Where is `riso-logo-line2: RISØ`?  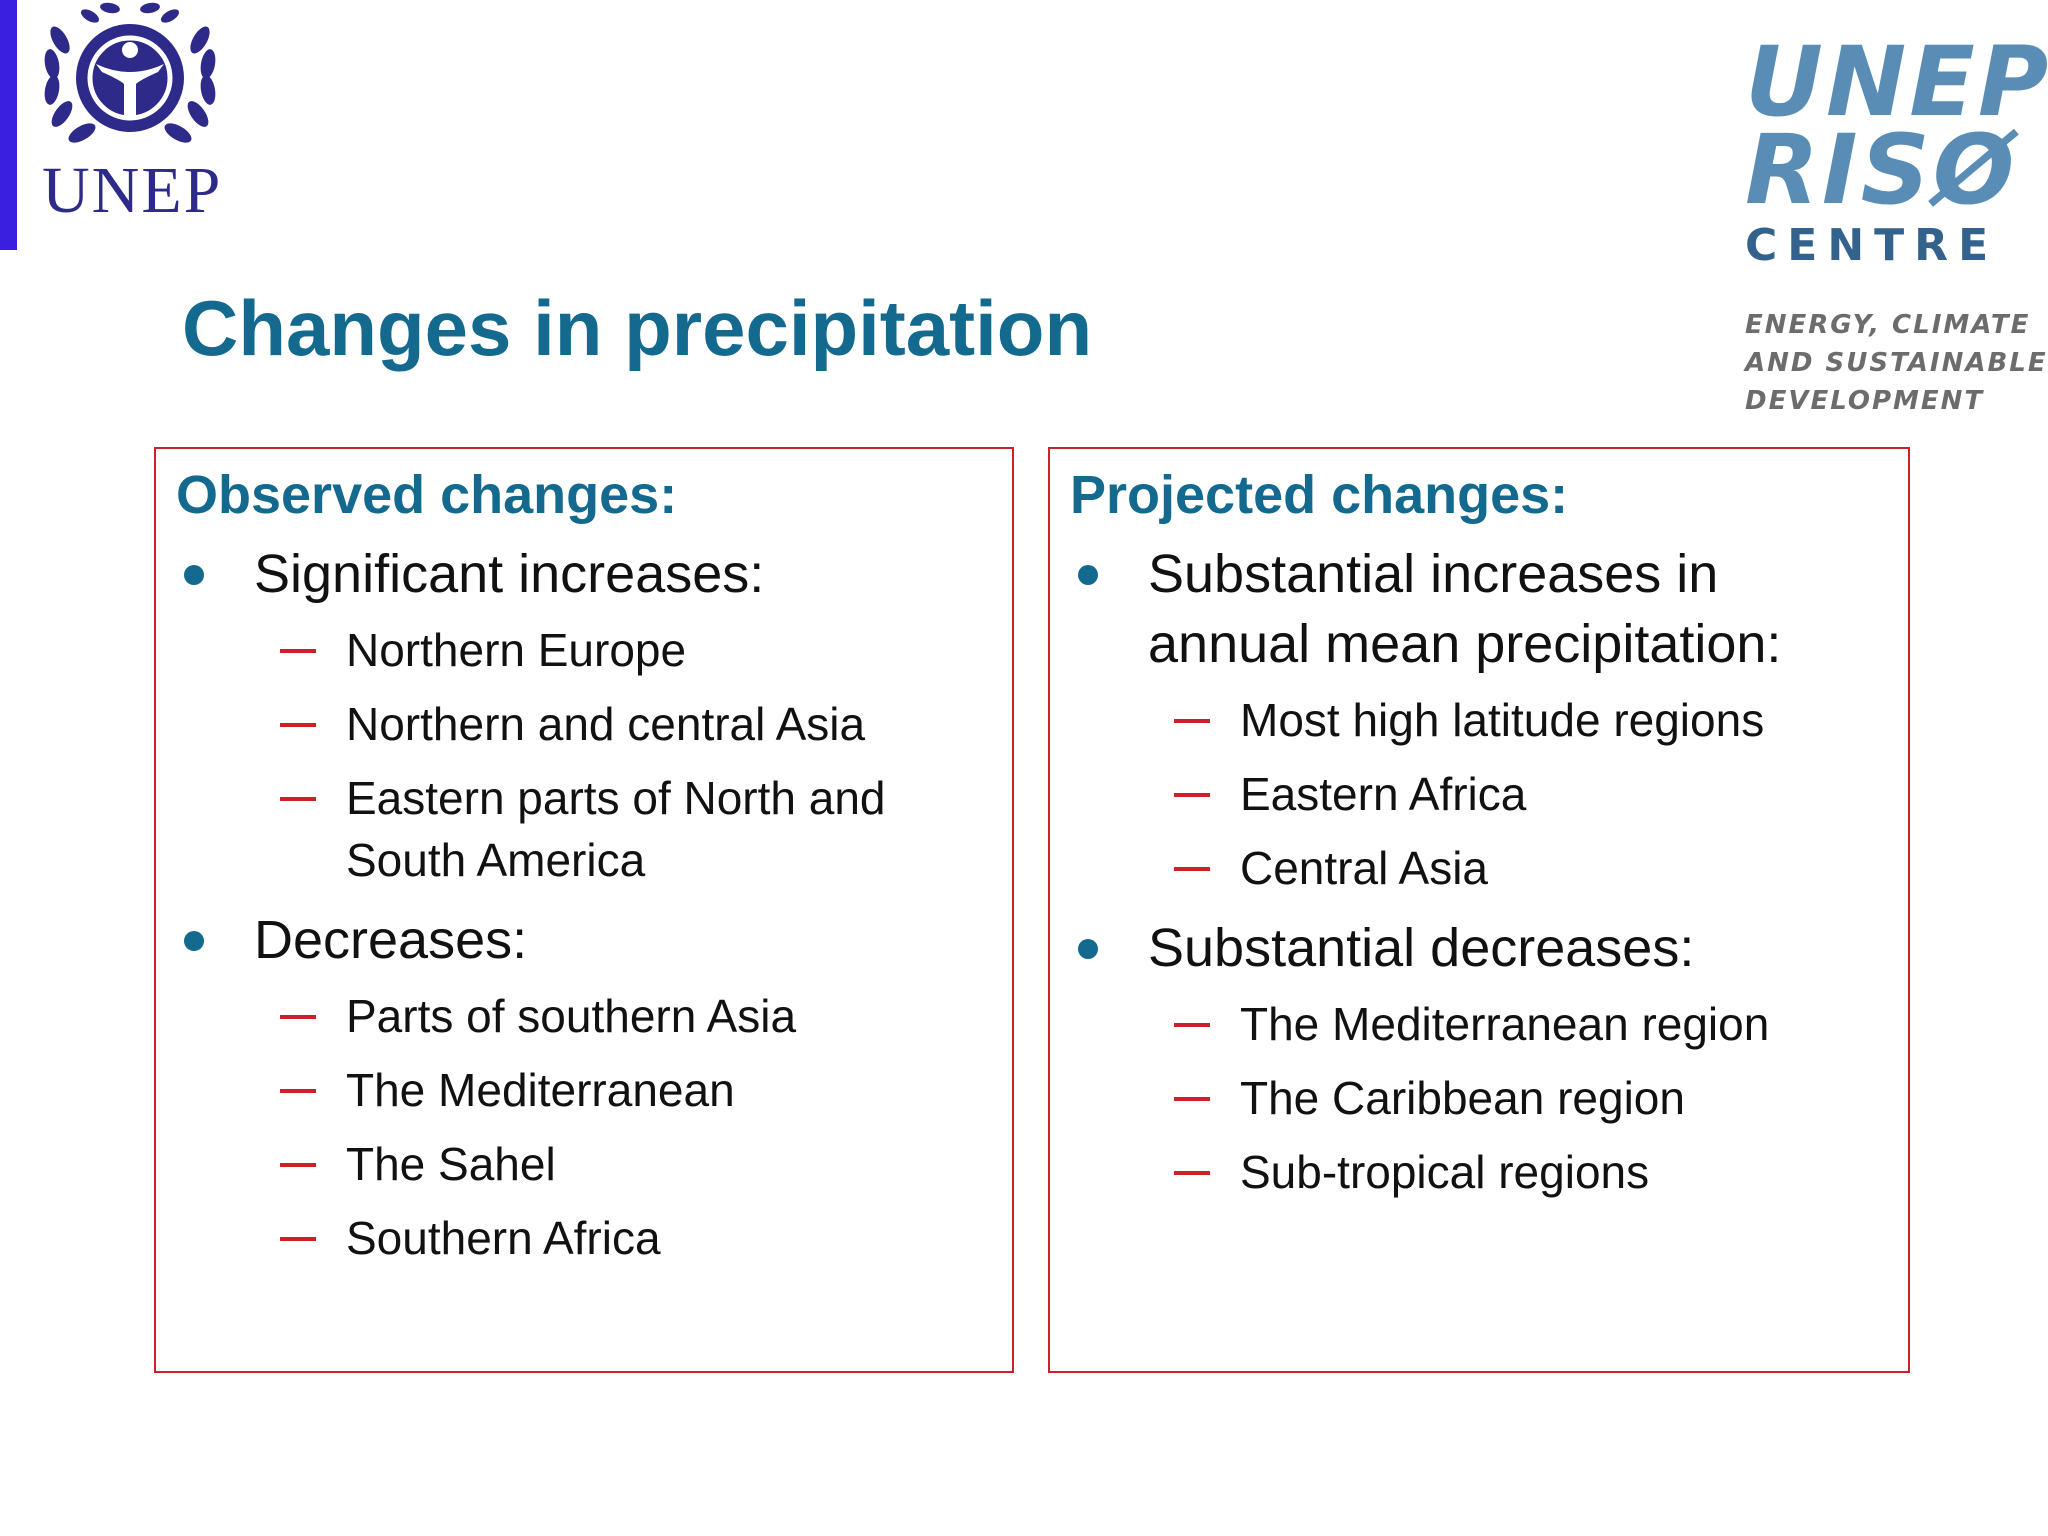
riso-logo-line2: RISØ is located at coordinates (1881, 170).